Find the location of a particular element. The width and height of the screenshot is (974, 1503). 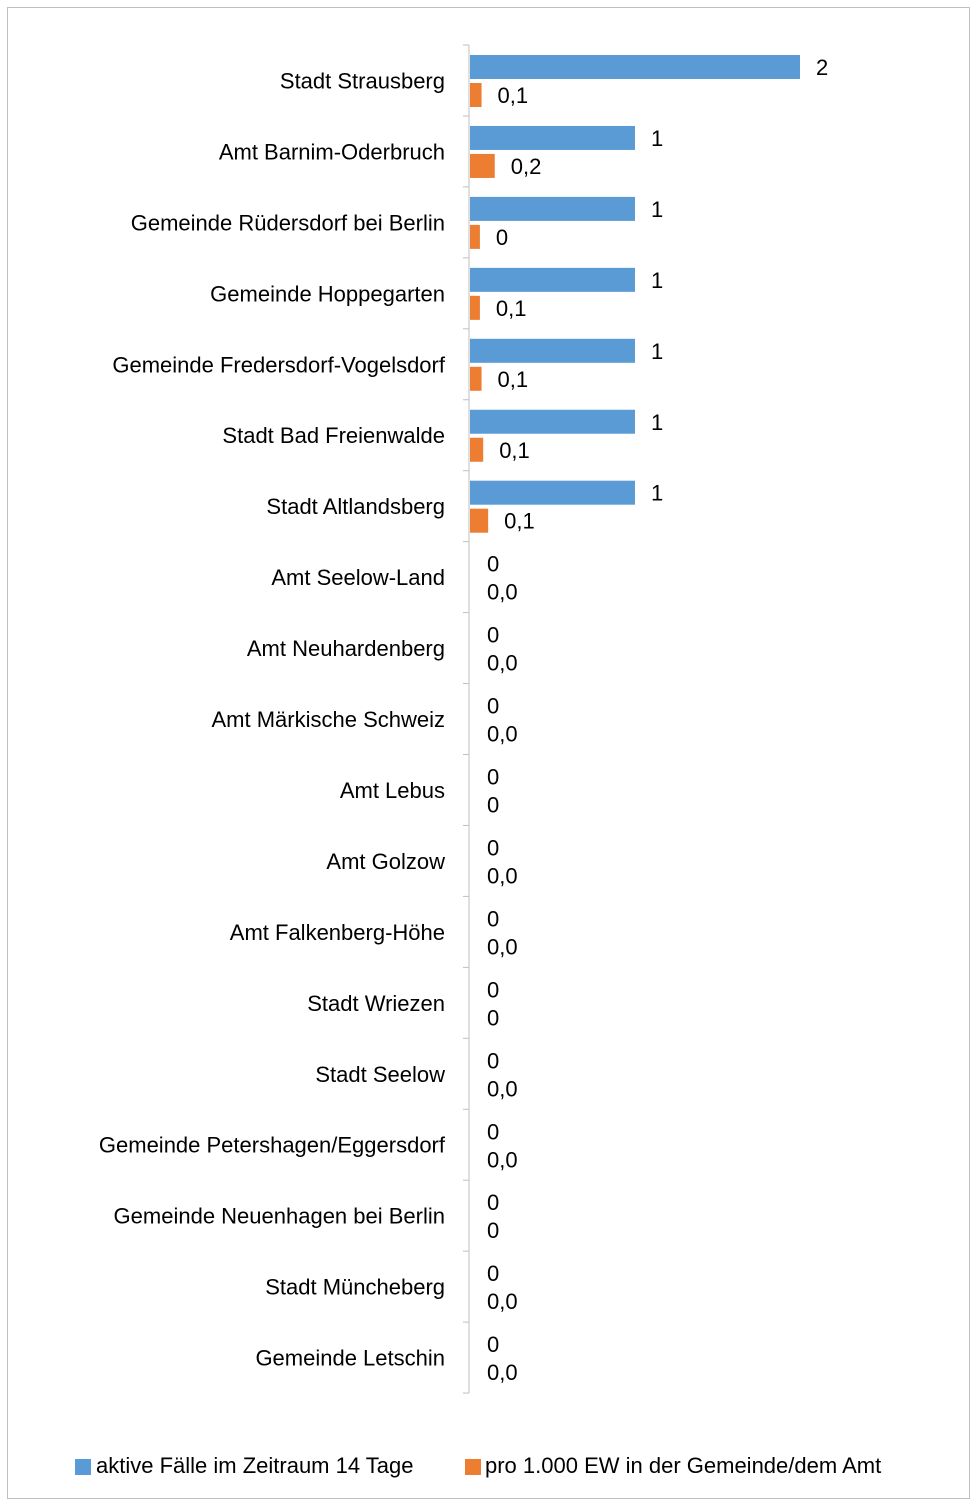

data-label-active-cases: 2 is located at coordinates (822, 67).